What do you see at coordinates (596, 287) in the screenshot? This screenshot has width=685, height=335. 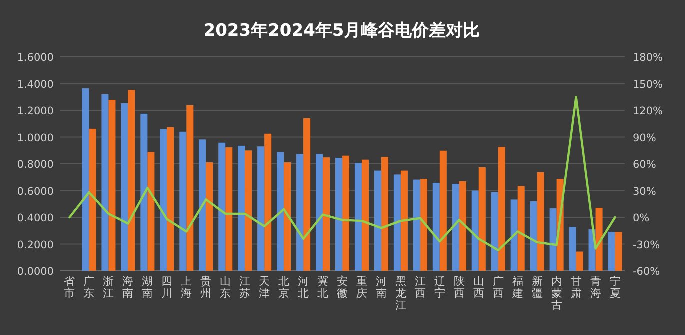 I see `x-tick-label: 青海` at bounding box center [596, 287].